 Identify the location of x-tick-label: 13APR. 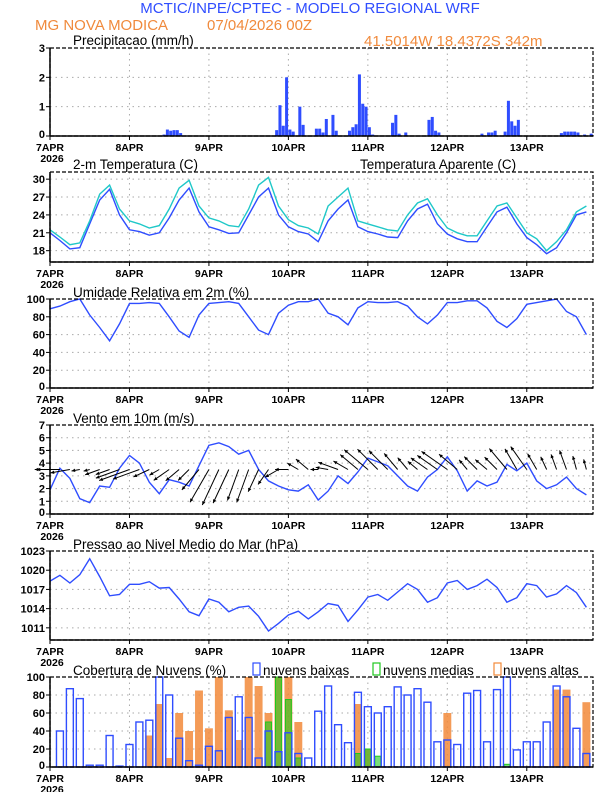
(527, 526).